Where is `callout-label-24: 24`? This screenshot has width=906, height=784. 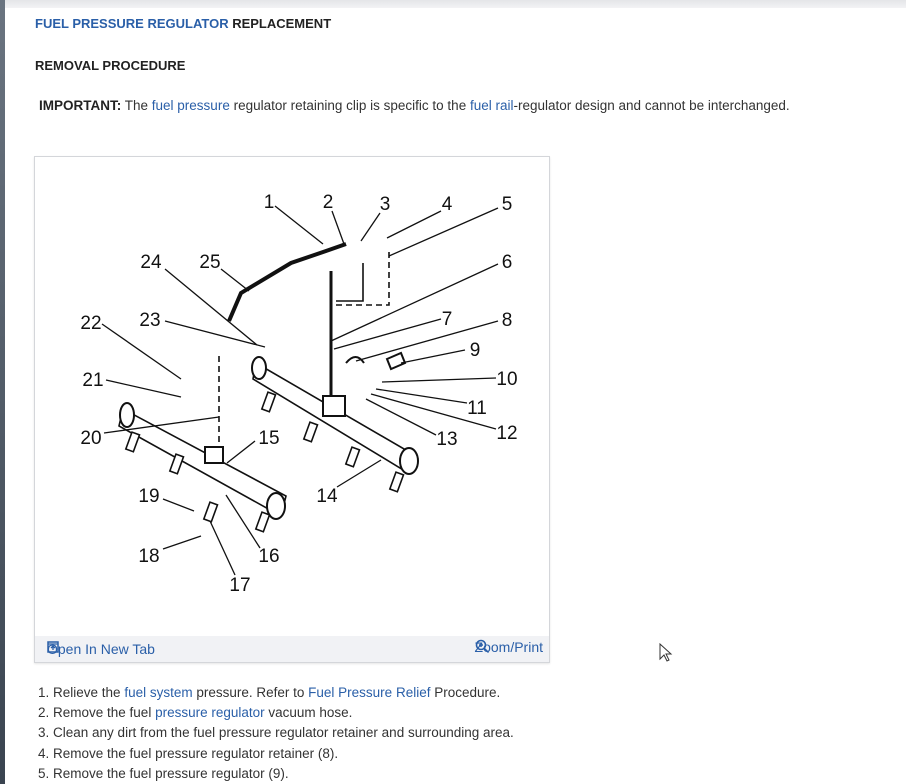 callout-label-24: 24 is located at coordinates (151, 262).